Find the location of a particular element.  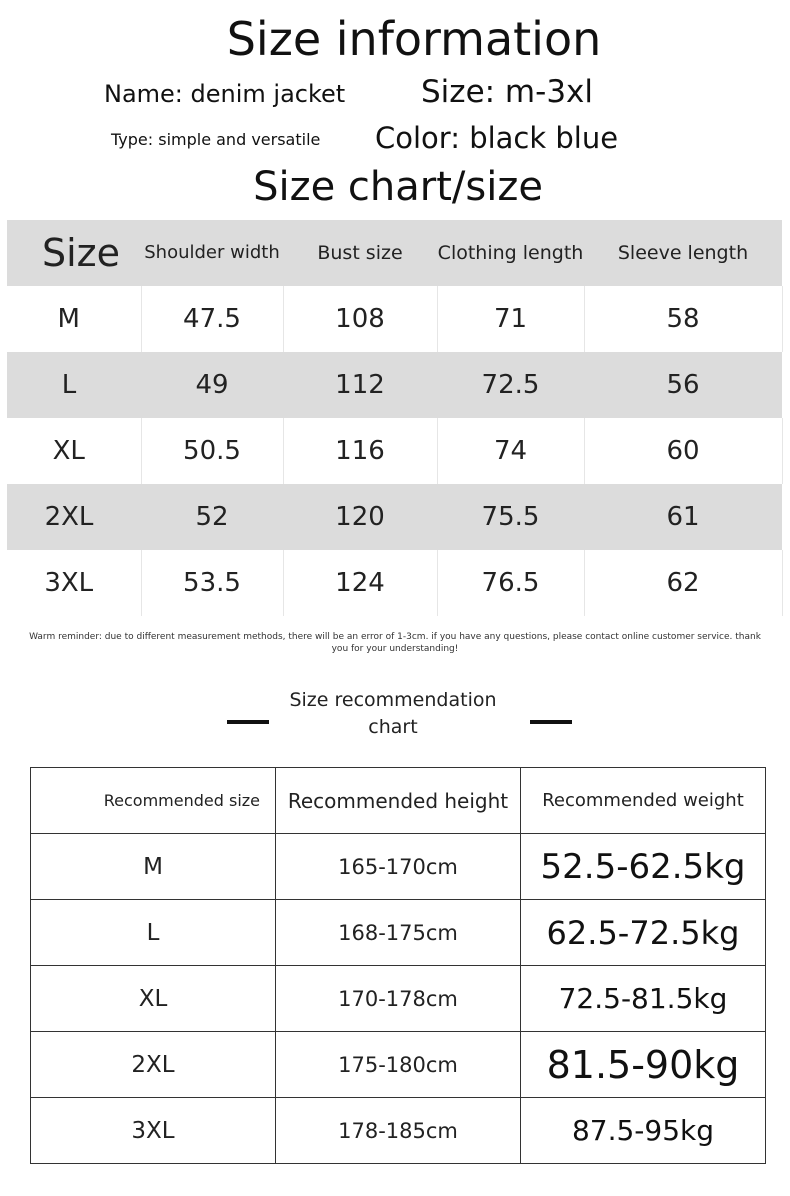

table-cell: 120 is located at coordinates (360, 517).